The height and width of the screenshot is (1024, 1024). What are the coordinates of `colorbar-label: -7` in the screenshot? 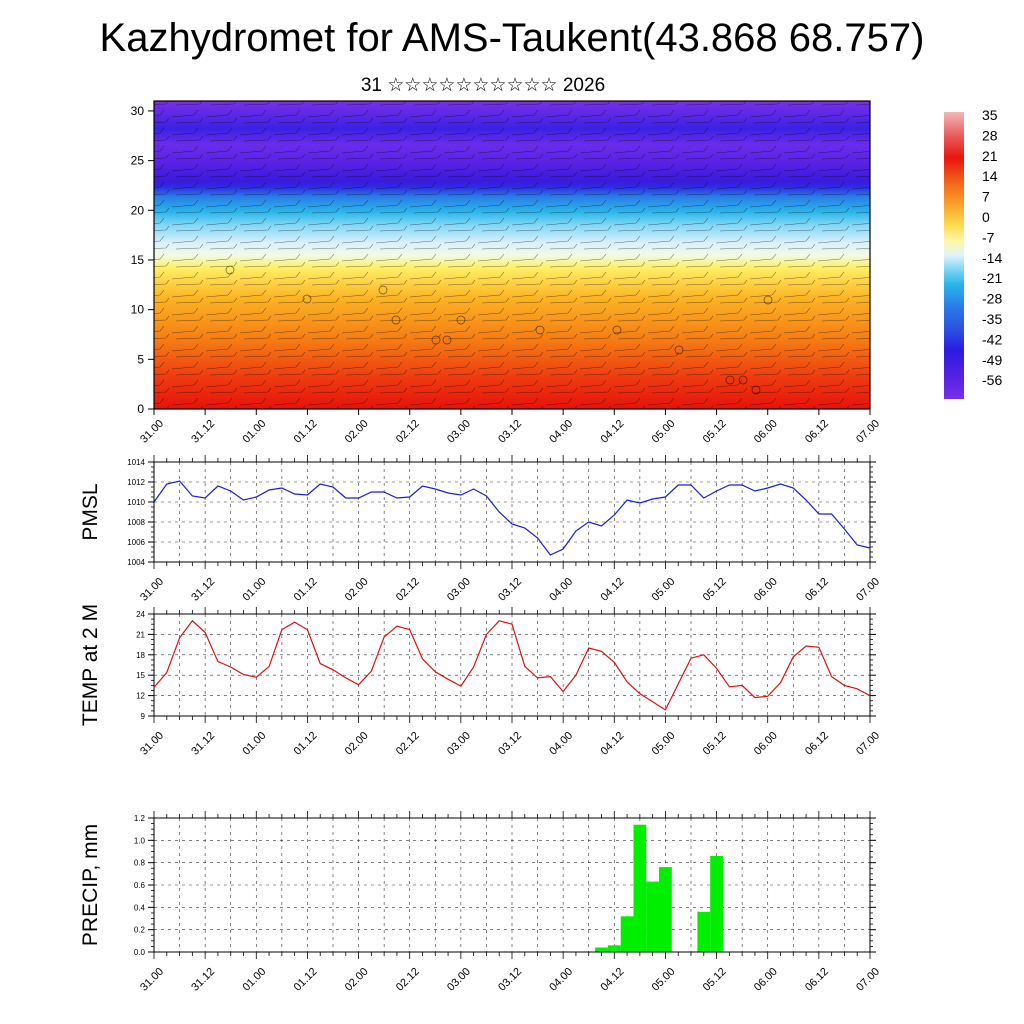 It's located at (988, 237).